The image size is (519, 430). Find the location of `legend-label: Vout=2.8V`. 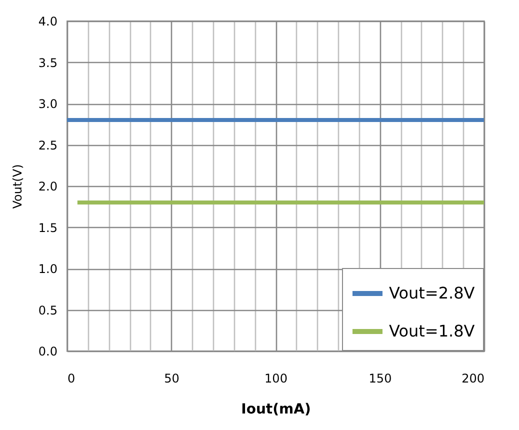

legend-label: Vout=2.8V is located at coordinates (432, 293).